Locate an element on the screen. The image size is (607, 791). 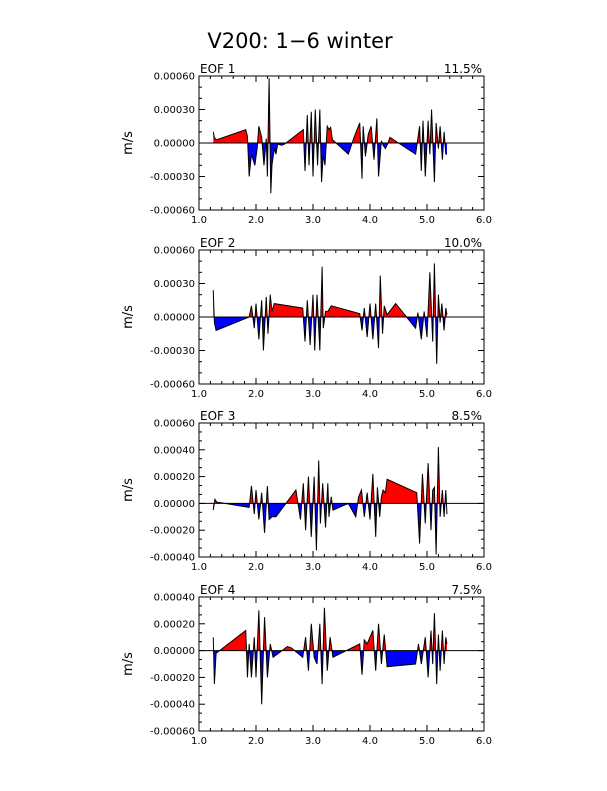
variance-label: 10.0% is located at coordinates (463, 243).